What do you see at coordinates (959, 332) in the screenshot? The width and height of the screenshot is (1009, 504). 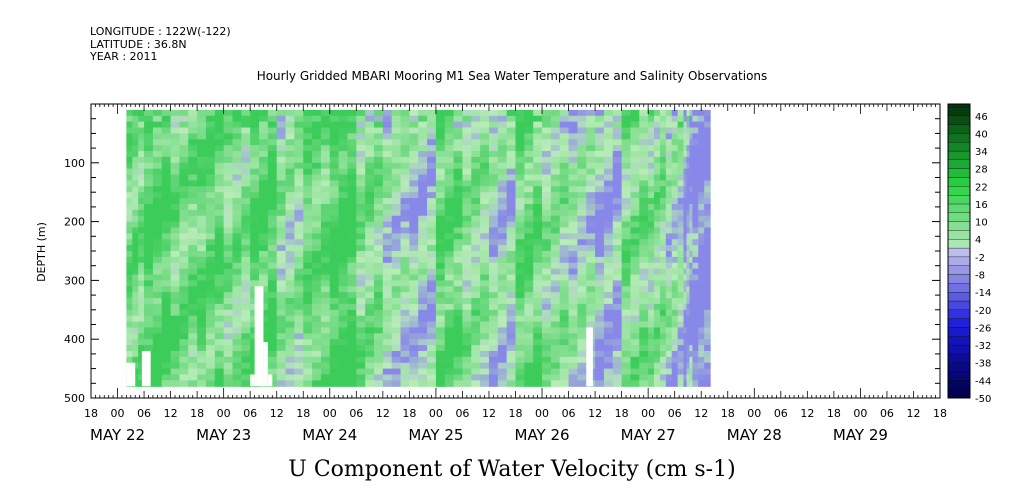 I see `colorbar-segment` at bounding box center [959, 332].